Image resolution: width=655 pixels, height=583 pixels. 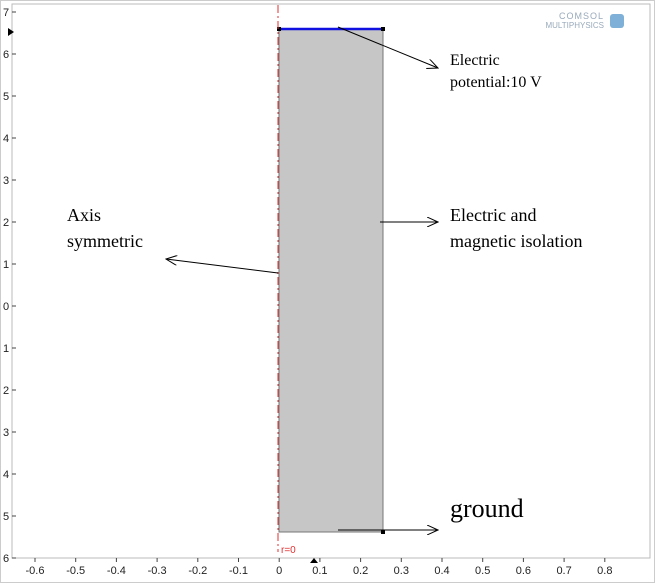 What do you see at coordinates (6, 13) in the screenshot?
I see `y-tick-label: 7` at bounding box center [6, 13].